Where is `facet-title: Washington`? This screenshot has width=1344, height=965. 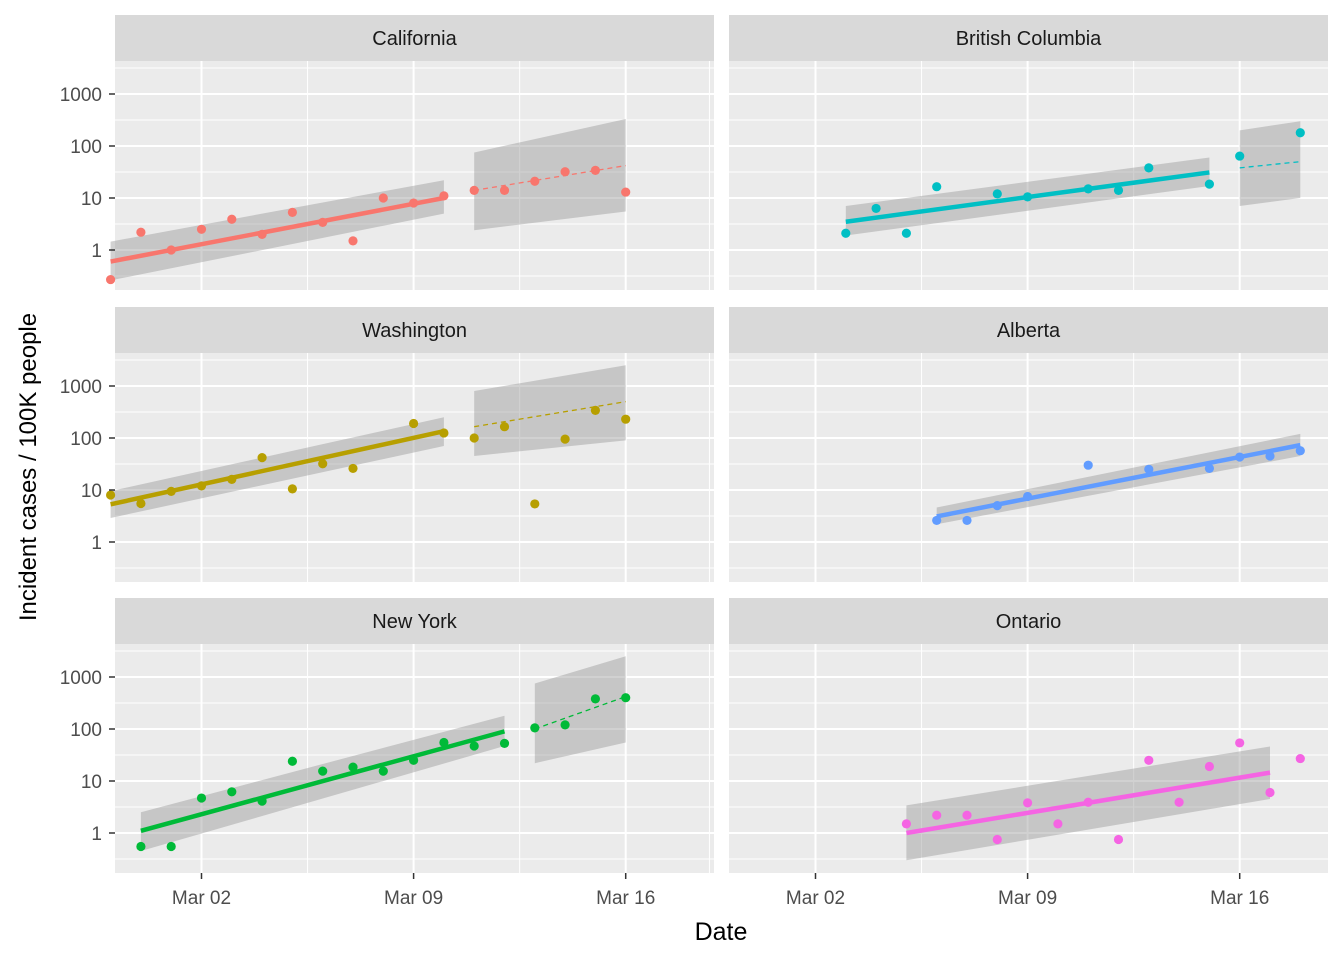
facet-title: Washington is located at coordinates (414, 331).